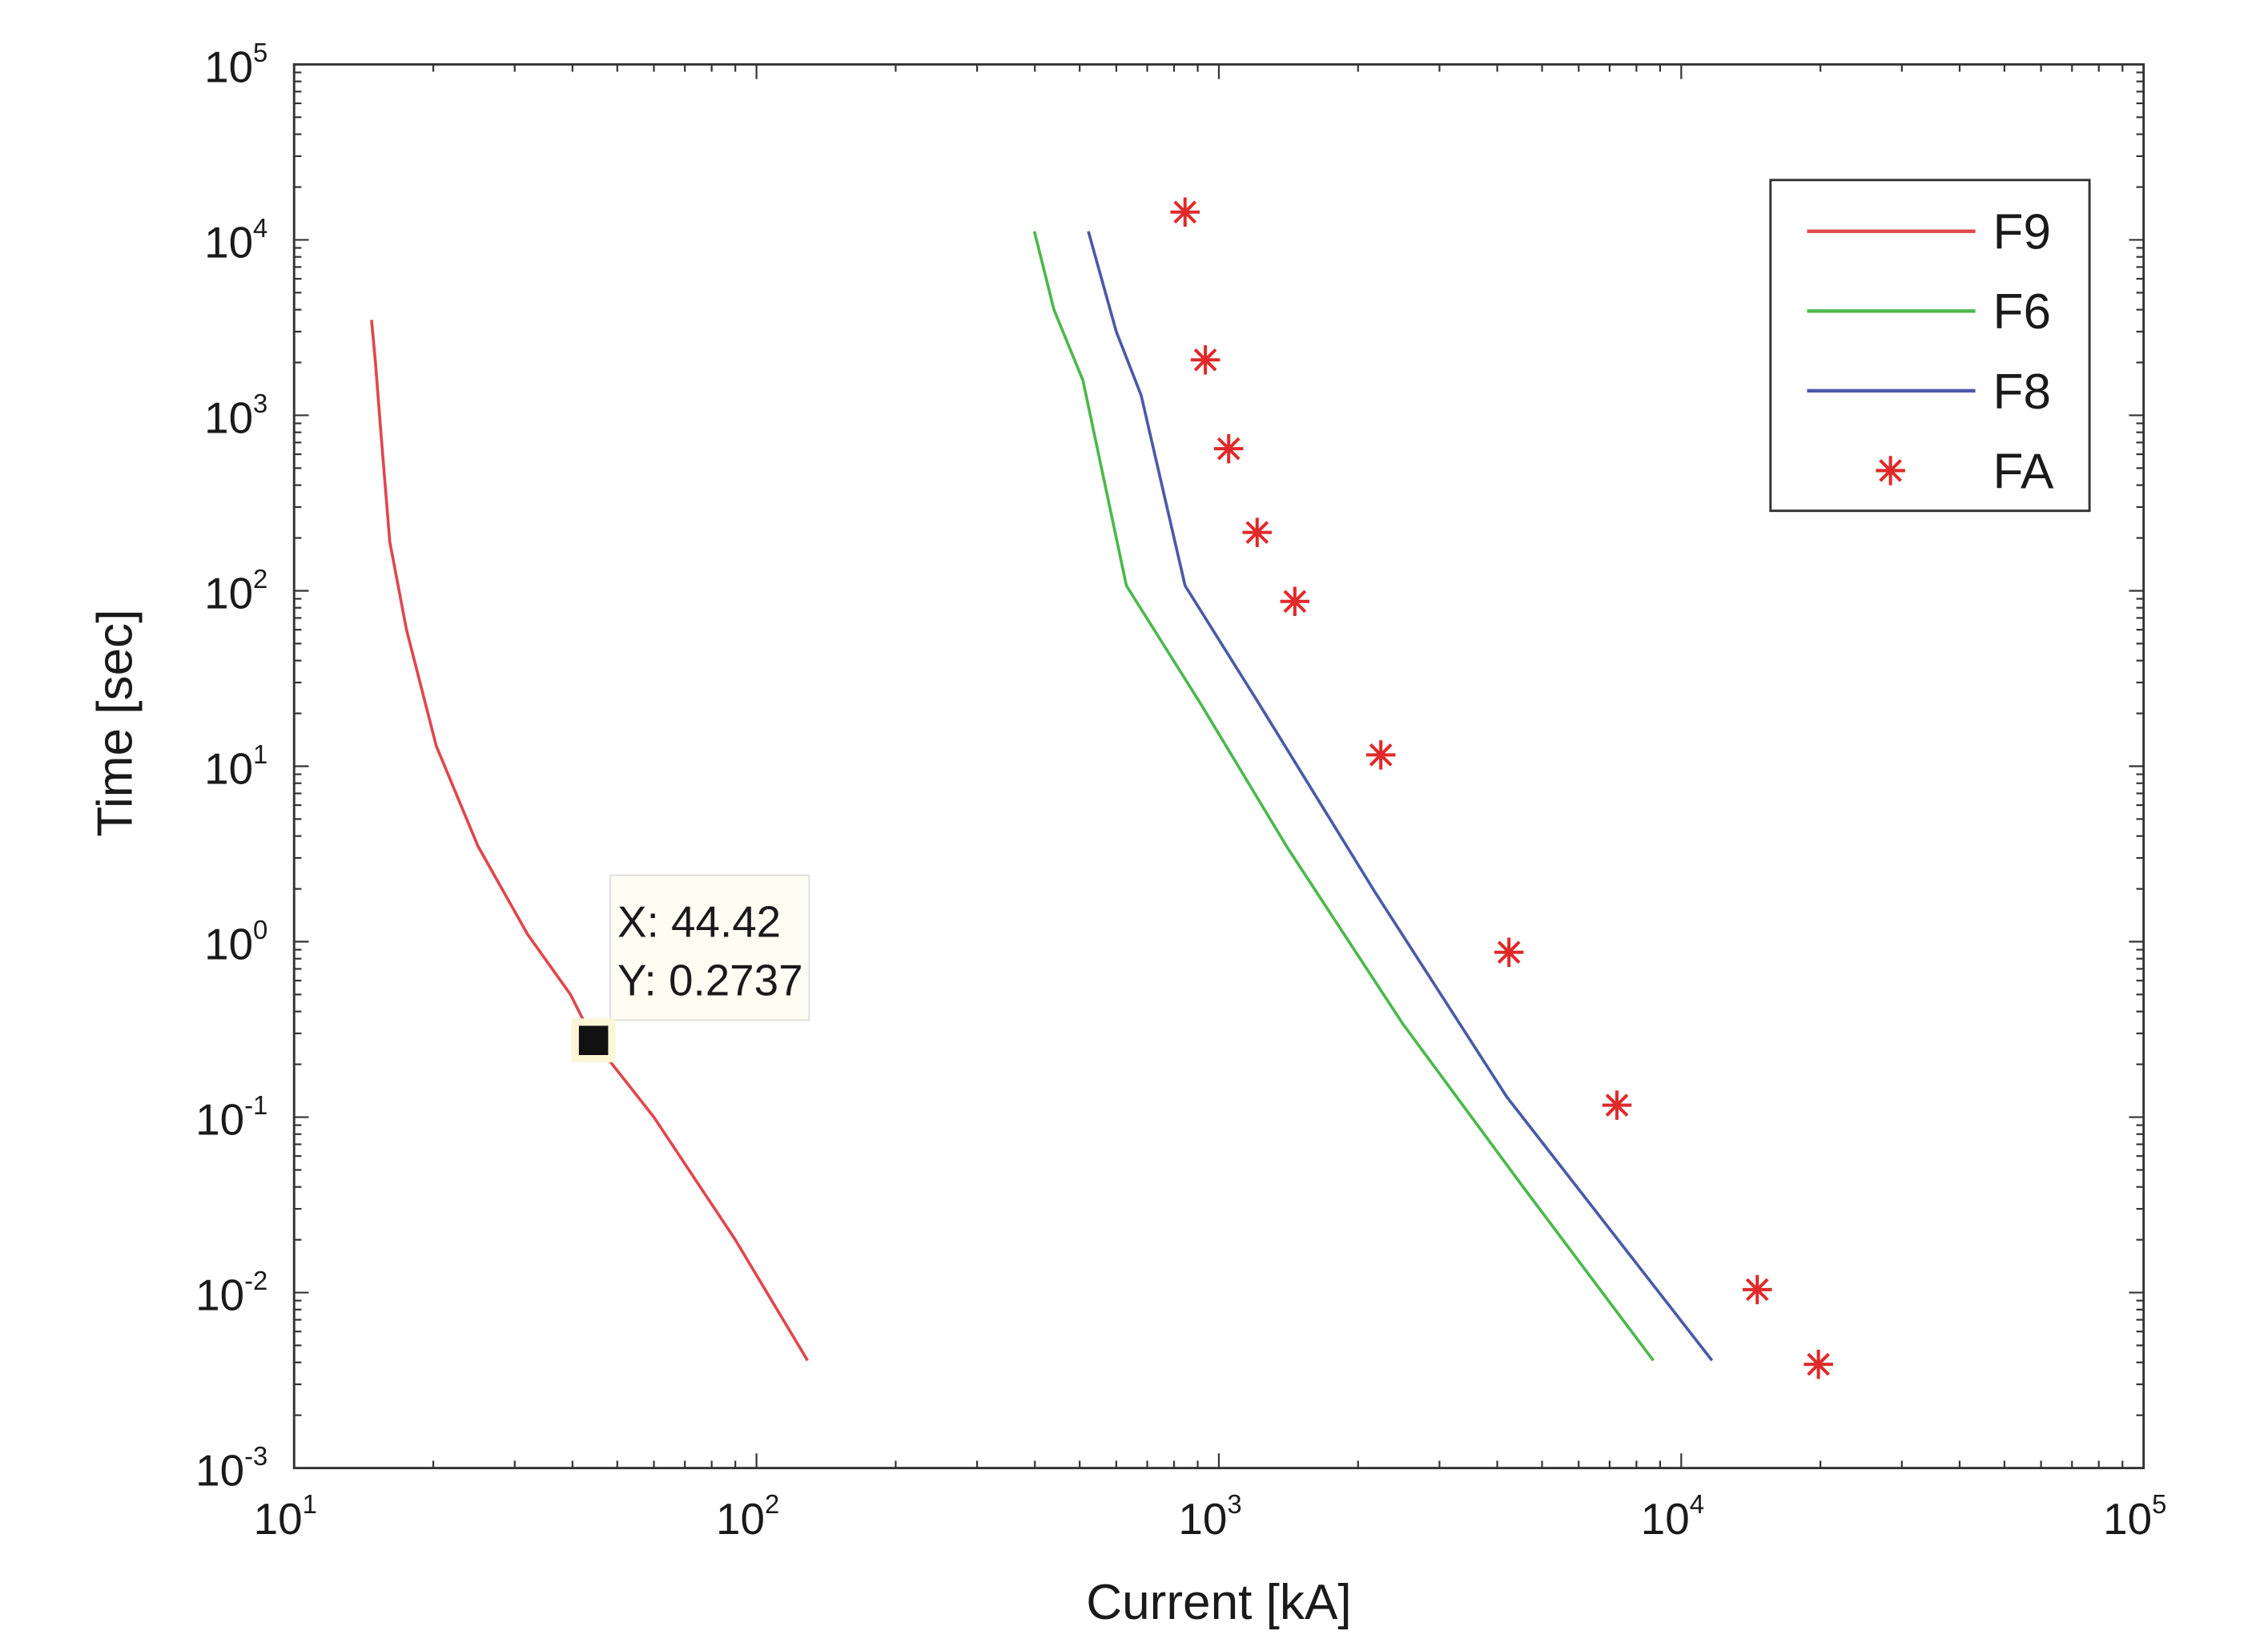 The image size is (2268, 1651). What do you see at coordinates (747, 1516) in the screenshot?
I see `x-tick-label: 10²` at bounding box center [747, 1516].